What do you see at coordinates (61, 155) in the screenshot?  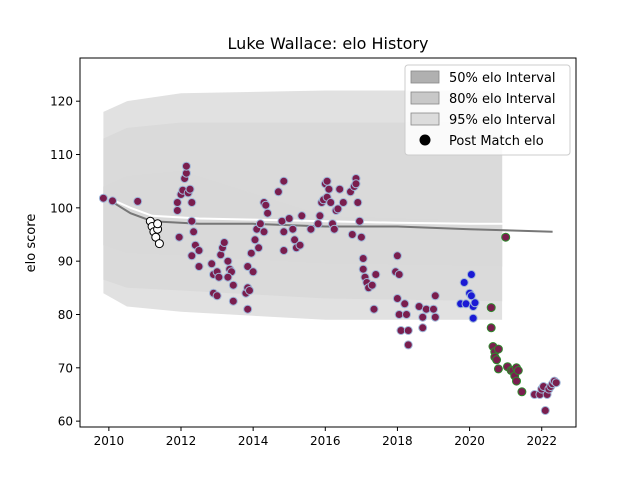 I see `y-tick-label: 110` at bounding box center [61, 155].